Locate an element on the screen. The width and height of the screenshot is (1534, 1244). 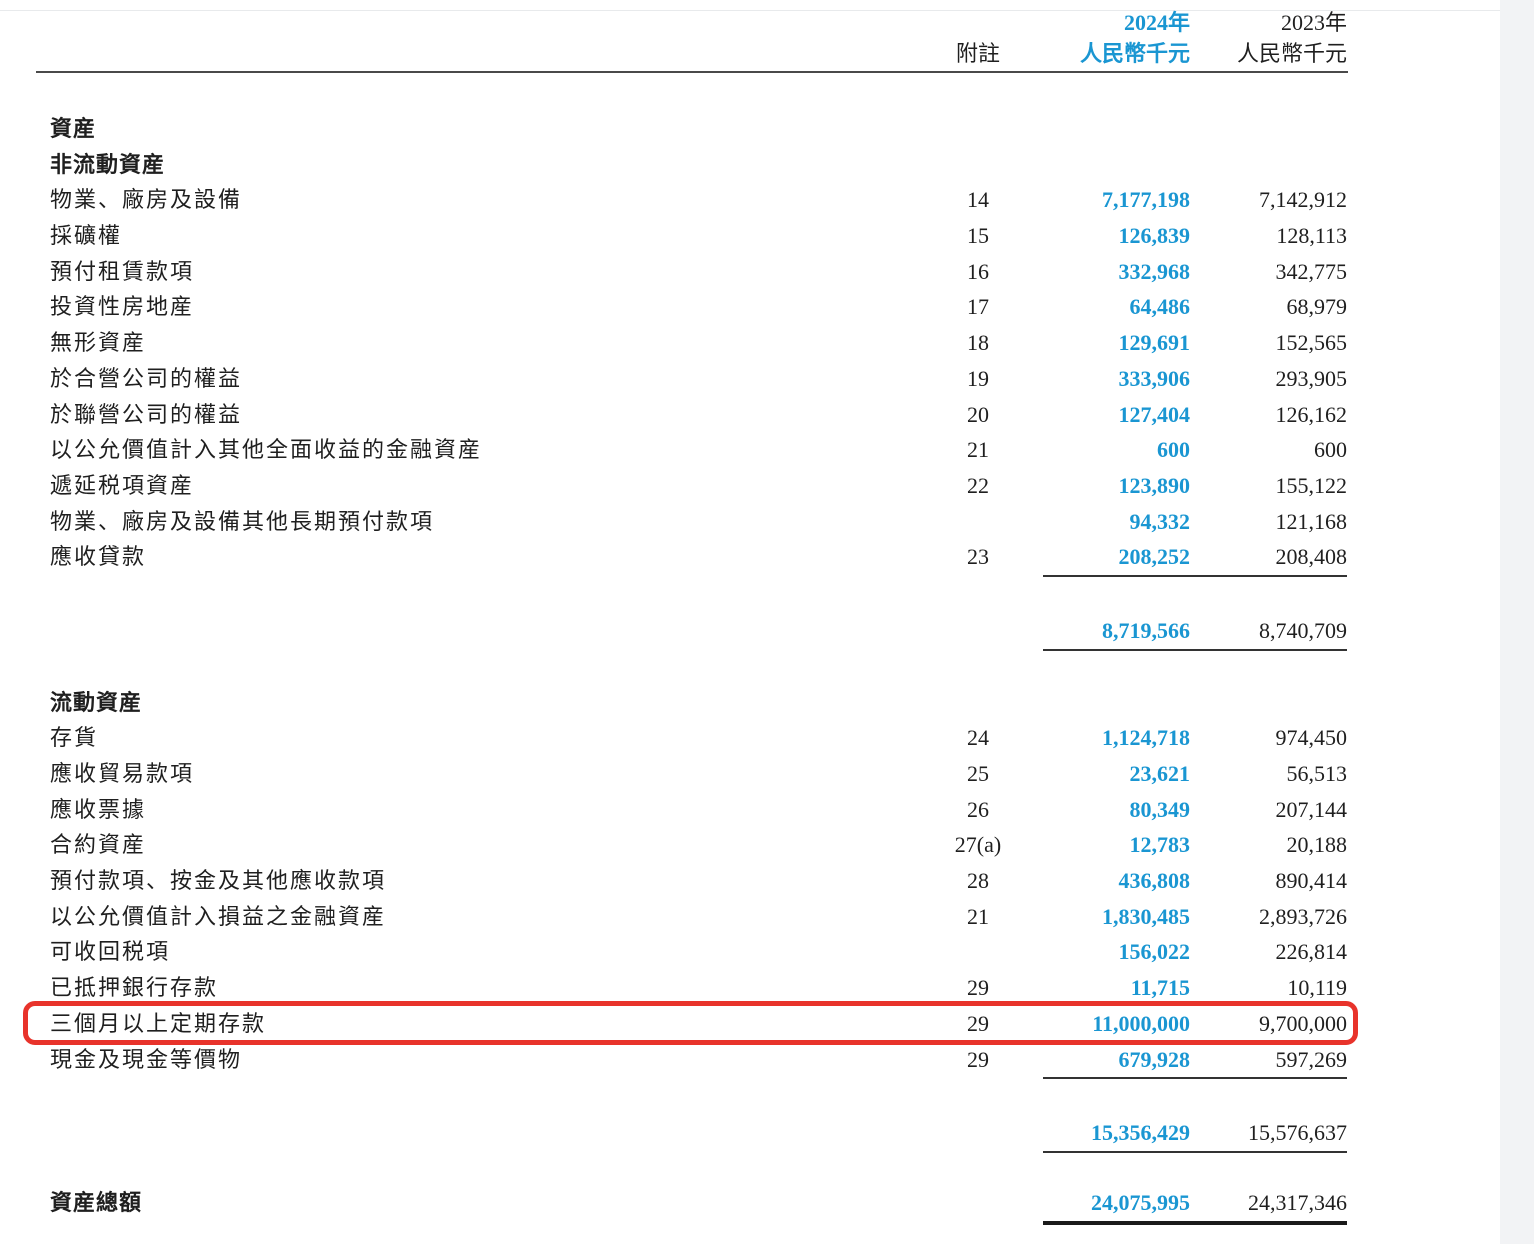
table-row: 投資性房地産 17 64,486 68,979 is located at coordinates (698, 307).